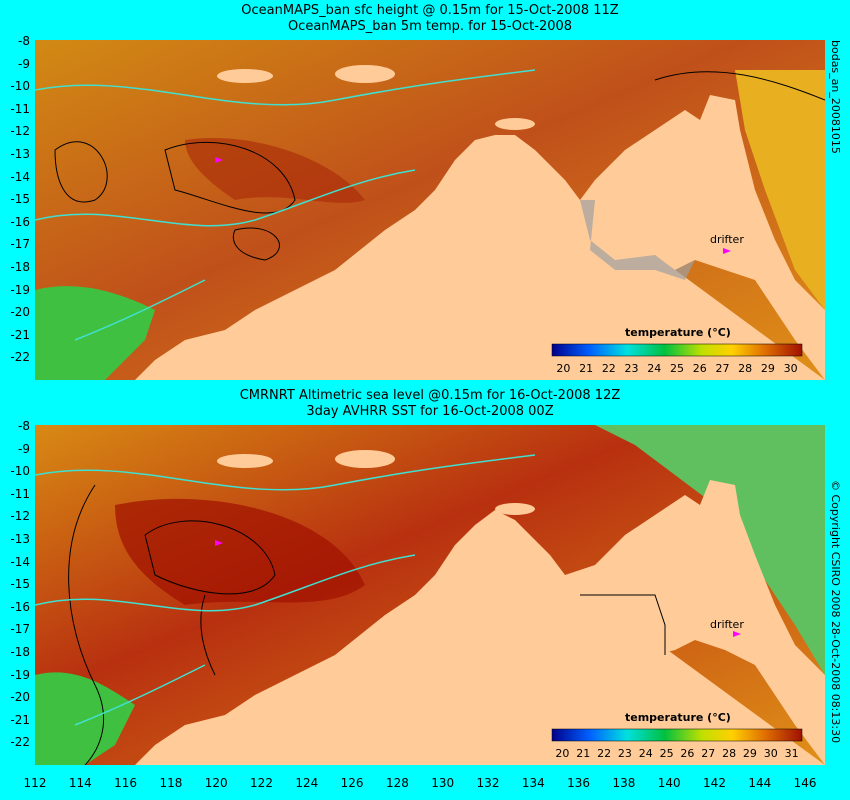  What do you see at coordinates (624, 783) in the screenshot?
I see `x-tick-label: 138` at bounding box center [624, 783].